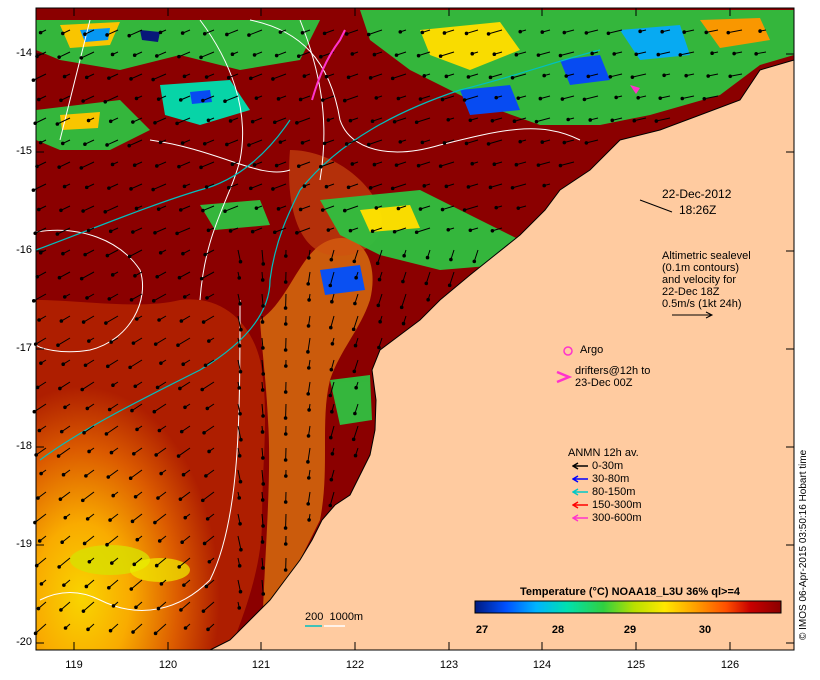 The width and height of the screenshot is (820, 680). I want to click on lat-label: -20, so click(24, 642).